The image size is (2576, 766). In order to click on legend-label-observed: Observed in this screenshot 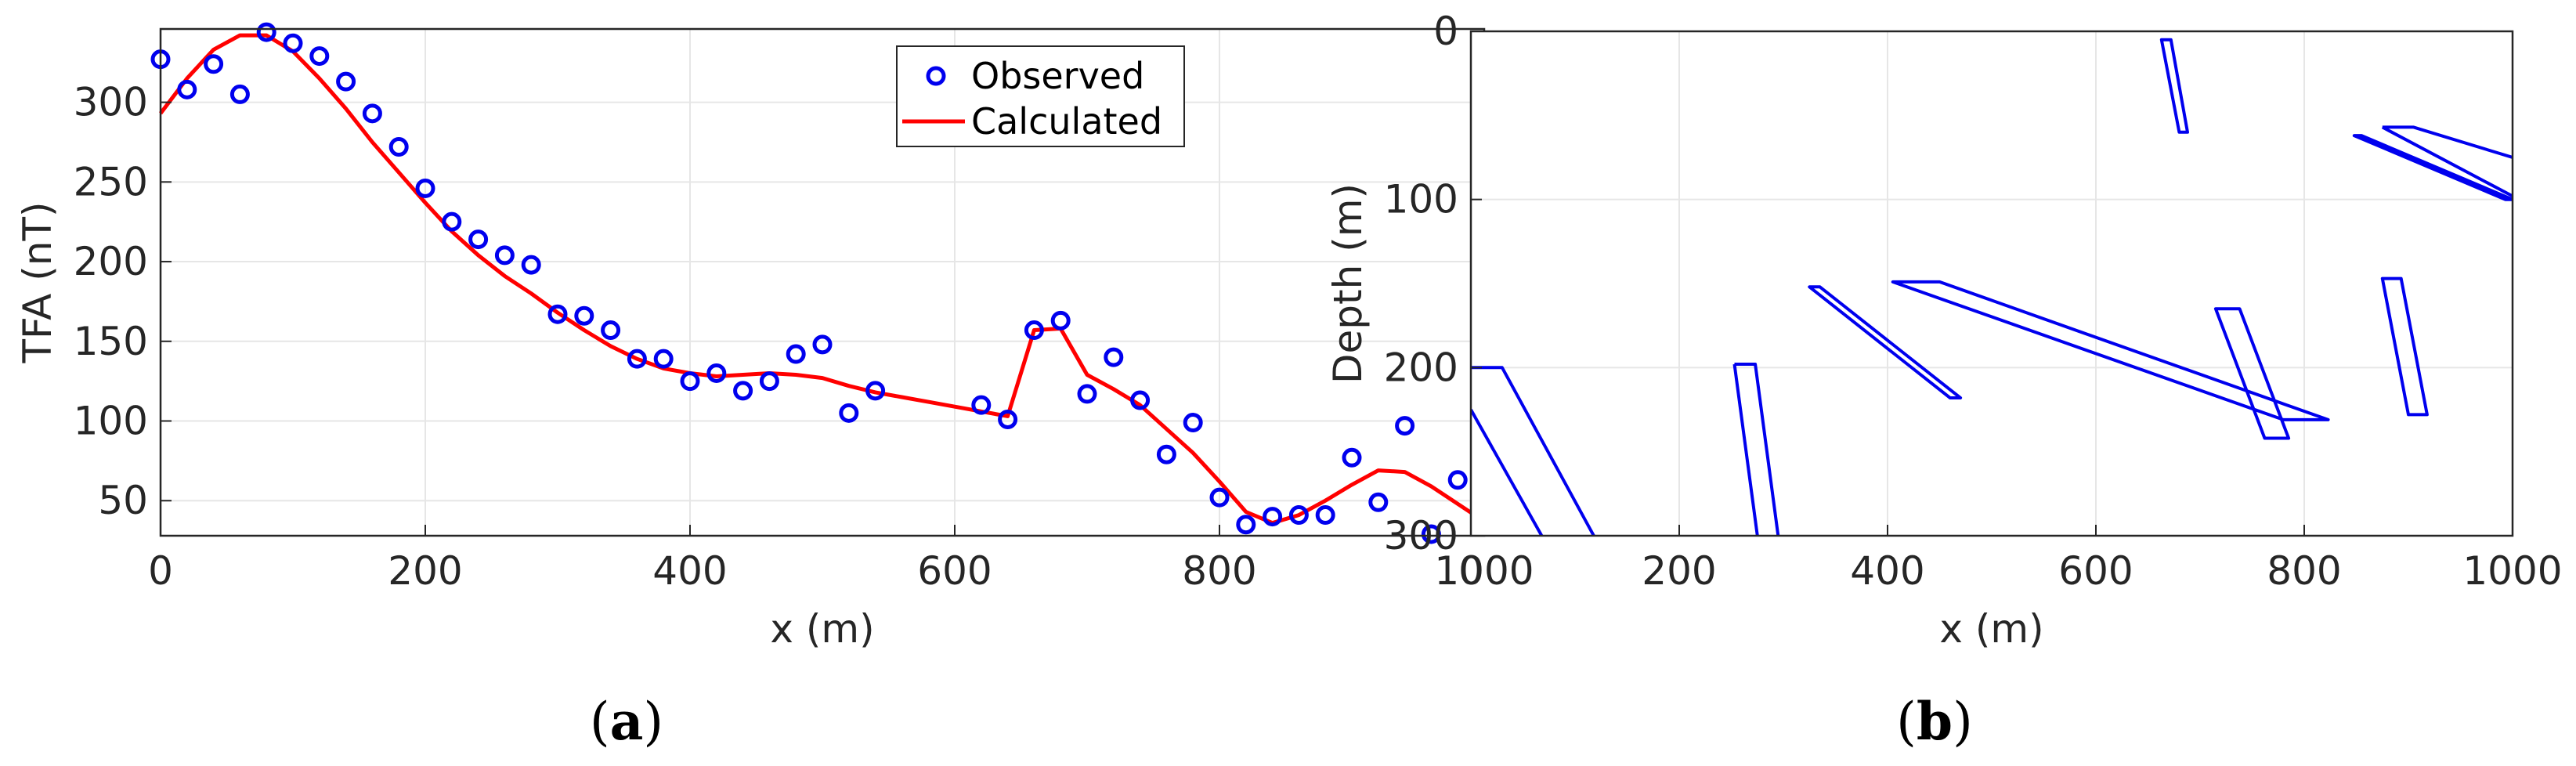, I will do `click(1057, 76)`.